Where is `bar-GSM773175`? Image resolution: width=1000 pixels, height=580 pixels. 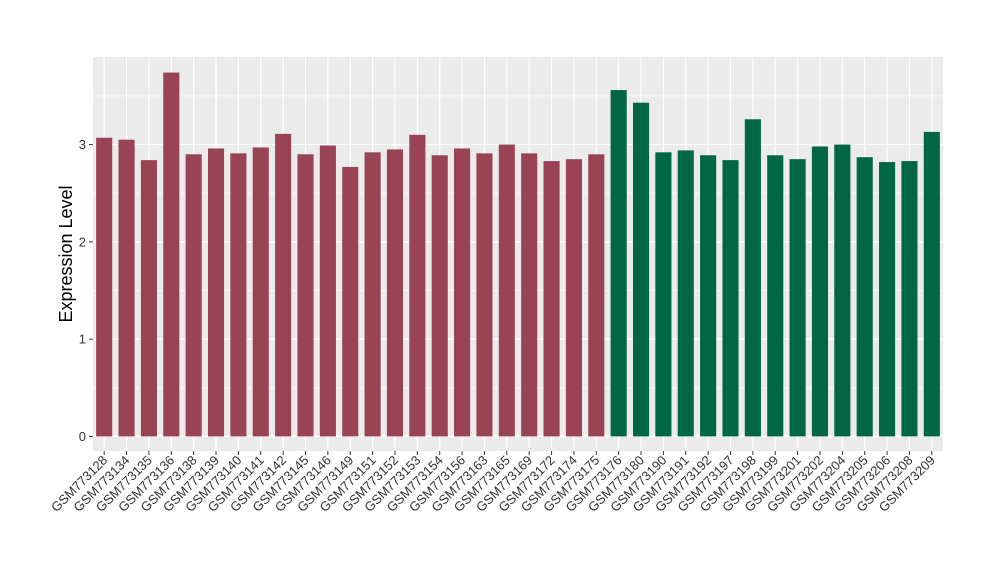 bar-GSM773175 is located at coordinates (596, 295).